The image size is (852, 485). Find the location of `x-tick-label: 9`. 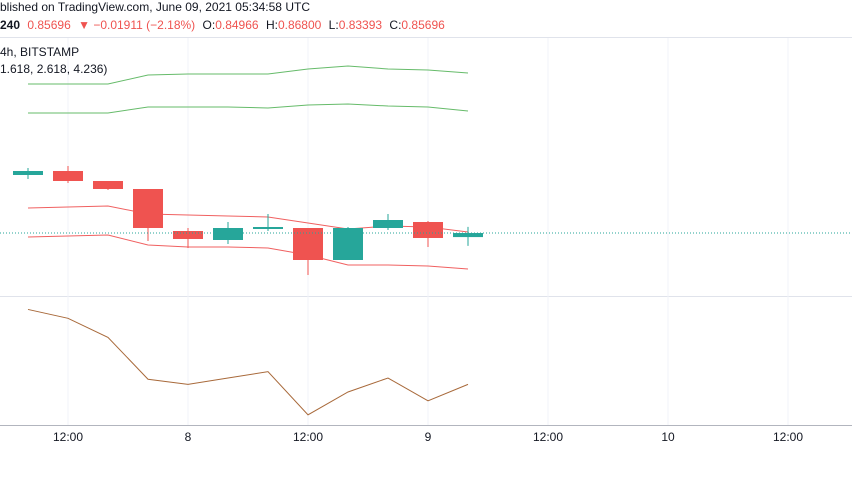

x-tick-label: 9 is located at coordinates (428, 437).